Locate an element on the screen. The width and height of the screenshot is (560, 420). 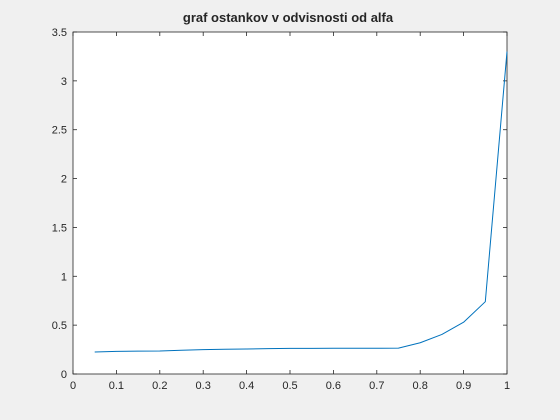
y-tick-label: 2 is located at coordinates (64, 180).